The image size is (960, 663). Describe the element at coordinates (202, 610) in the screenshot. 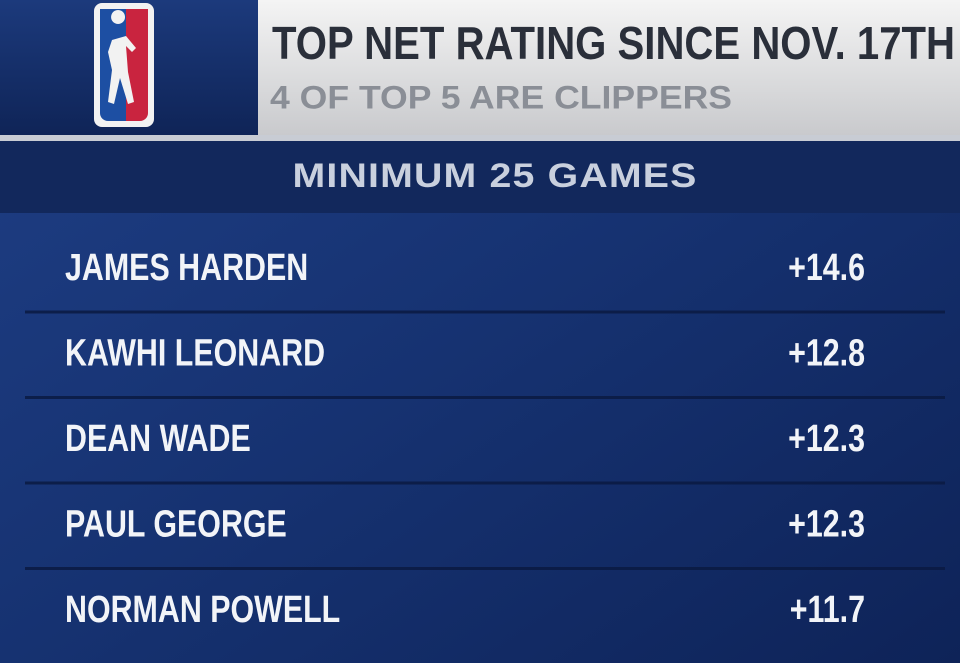

I see `player-name: NORMAN POWELL` at that location.